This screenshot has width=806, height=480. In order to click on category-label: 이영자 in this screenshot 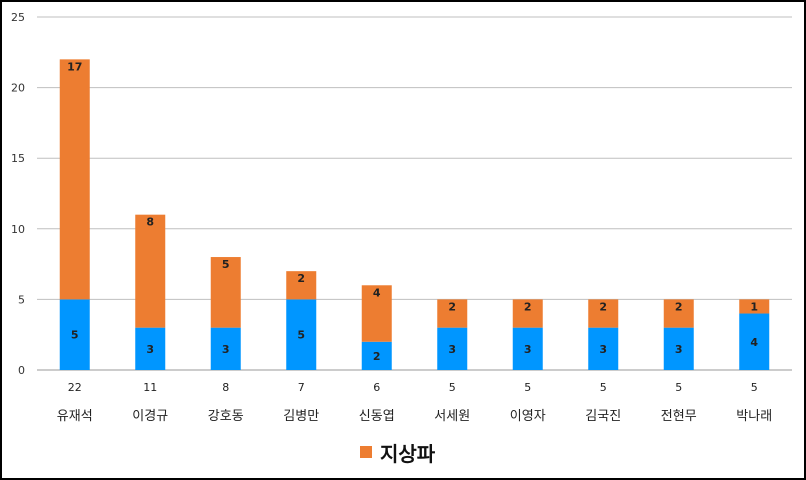, I will do `click(528, 416)`.